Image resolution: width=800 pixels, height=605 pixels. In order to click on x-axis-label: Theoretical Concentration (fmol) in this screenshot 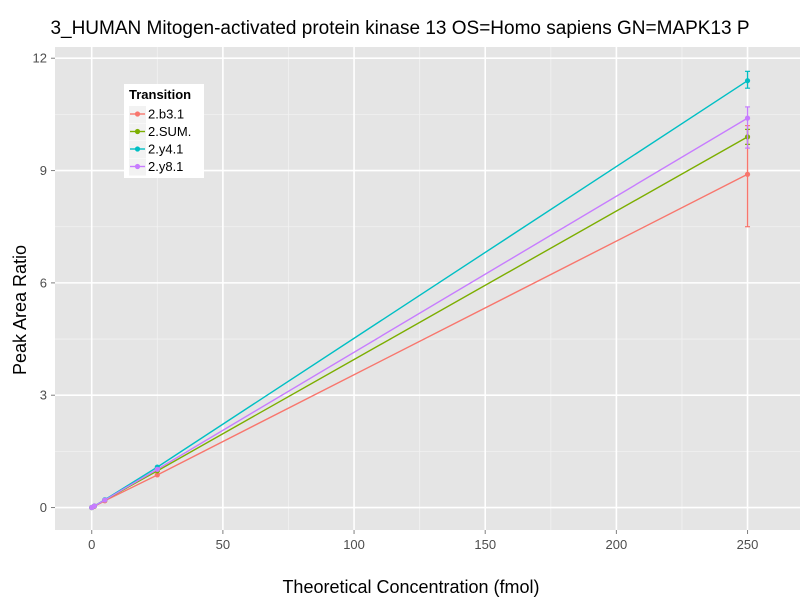, I will do `click(410, 587)`.